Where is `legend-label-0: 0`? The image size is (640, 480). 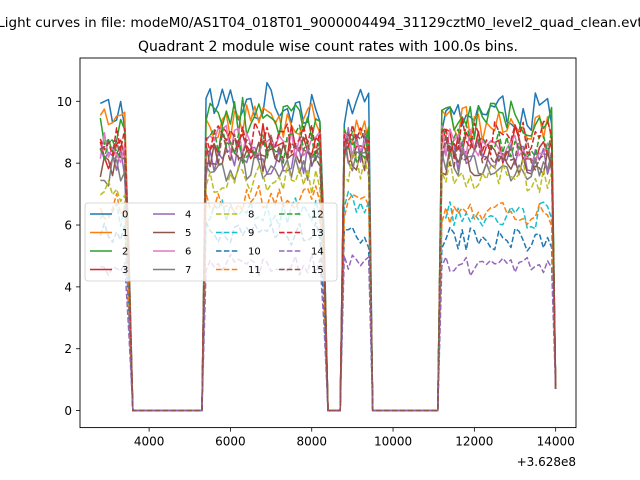
legend-label-0: 0 is located at coordinates (125, 215).